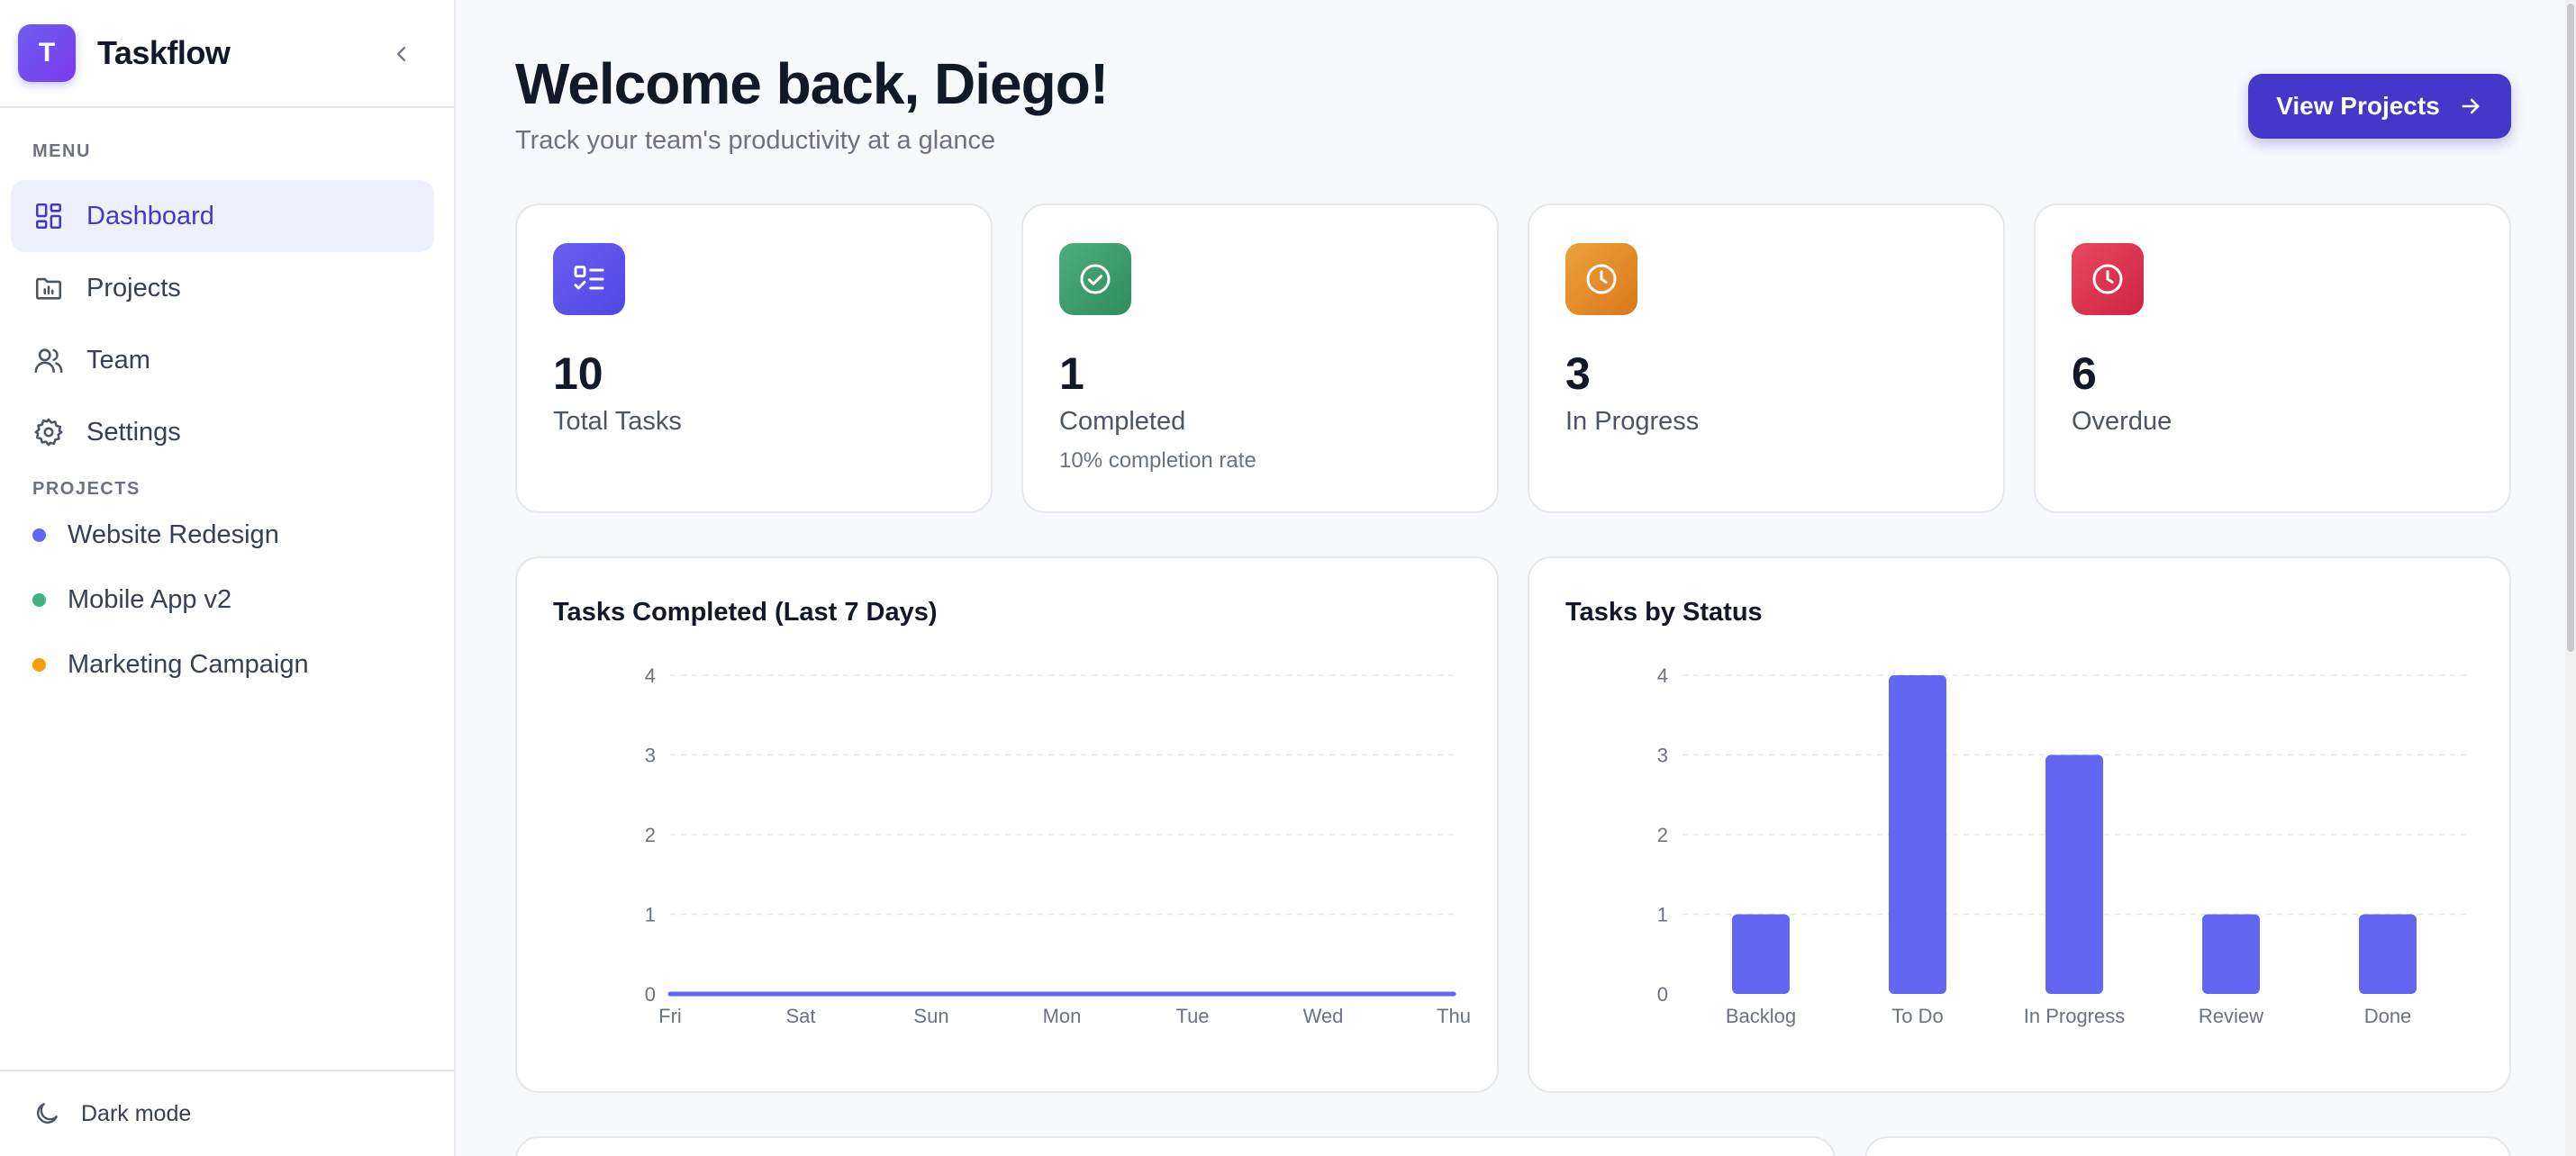 The height and width of the screenshot is (1156, 2576). Describe the element at coordinates (2388, 1016) in the screenshot. I see `x-tick-label: Done` at that location.